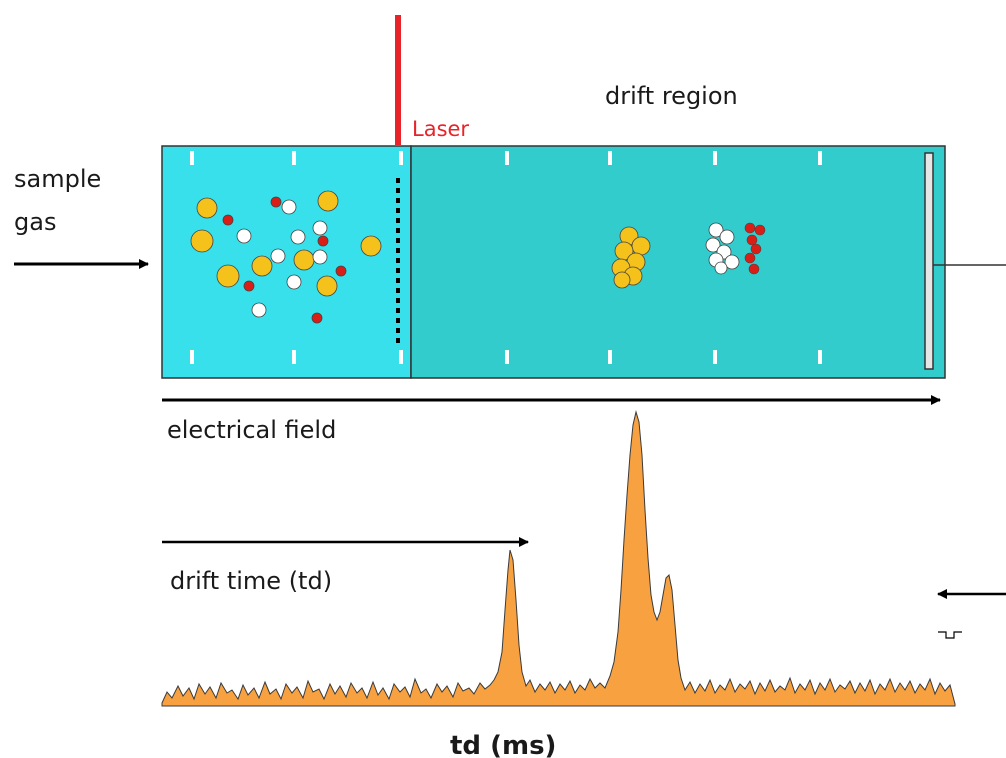  What do you see at coordinates (755, 248) in the screenshot?
I see `ion-packet-red` at bounding box center [755, 248].